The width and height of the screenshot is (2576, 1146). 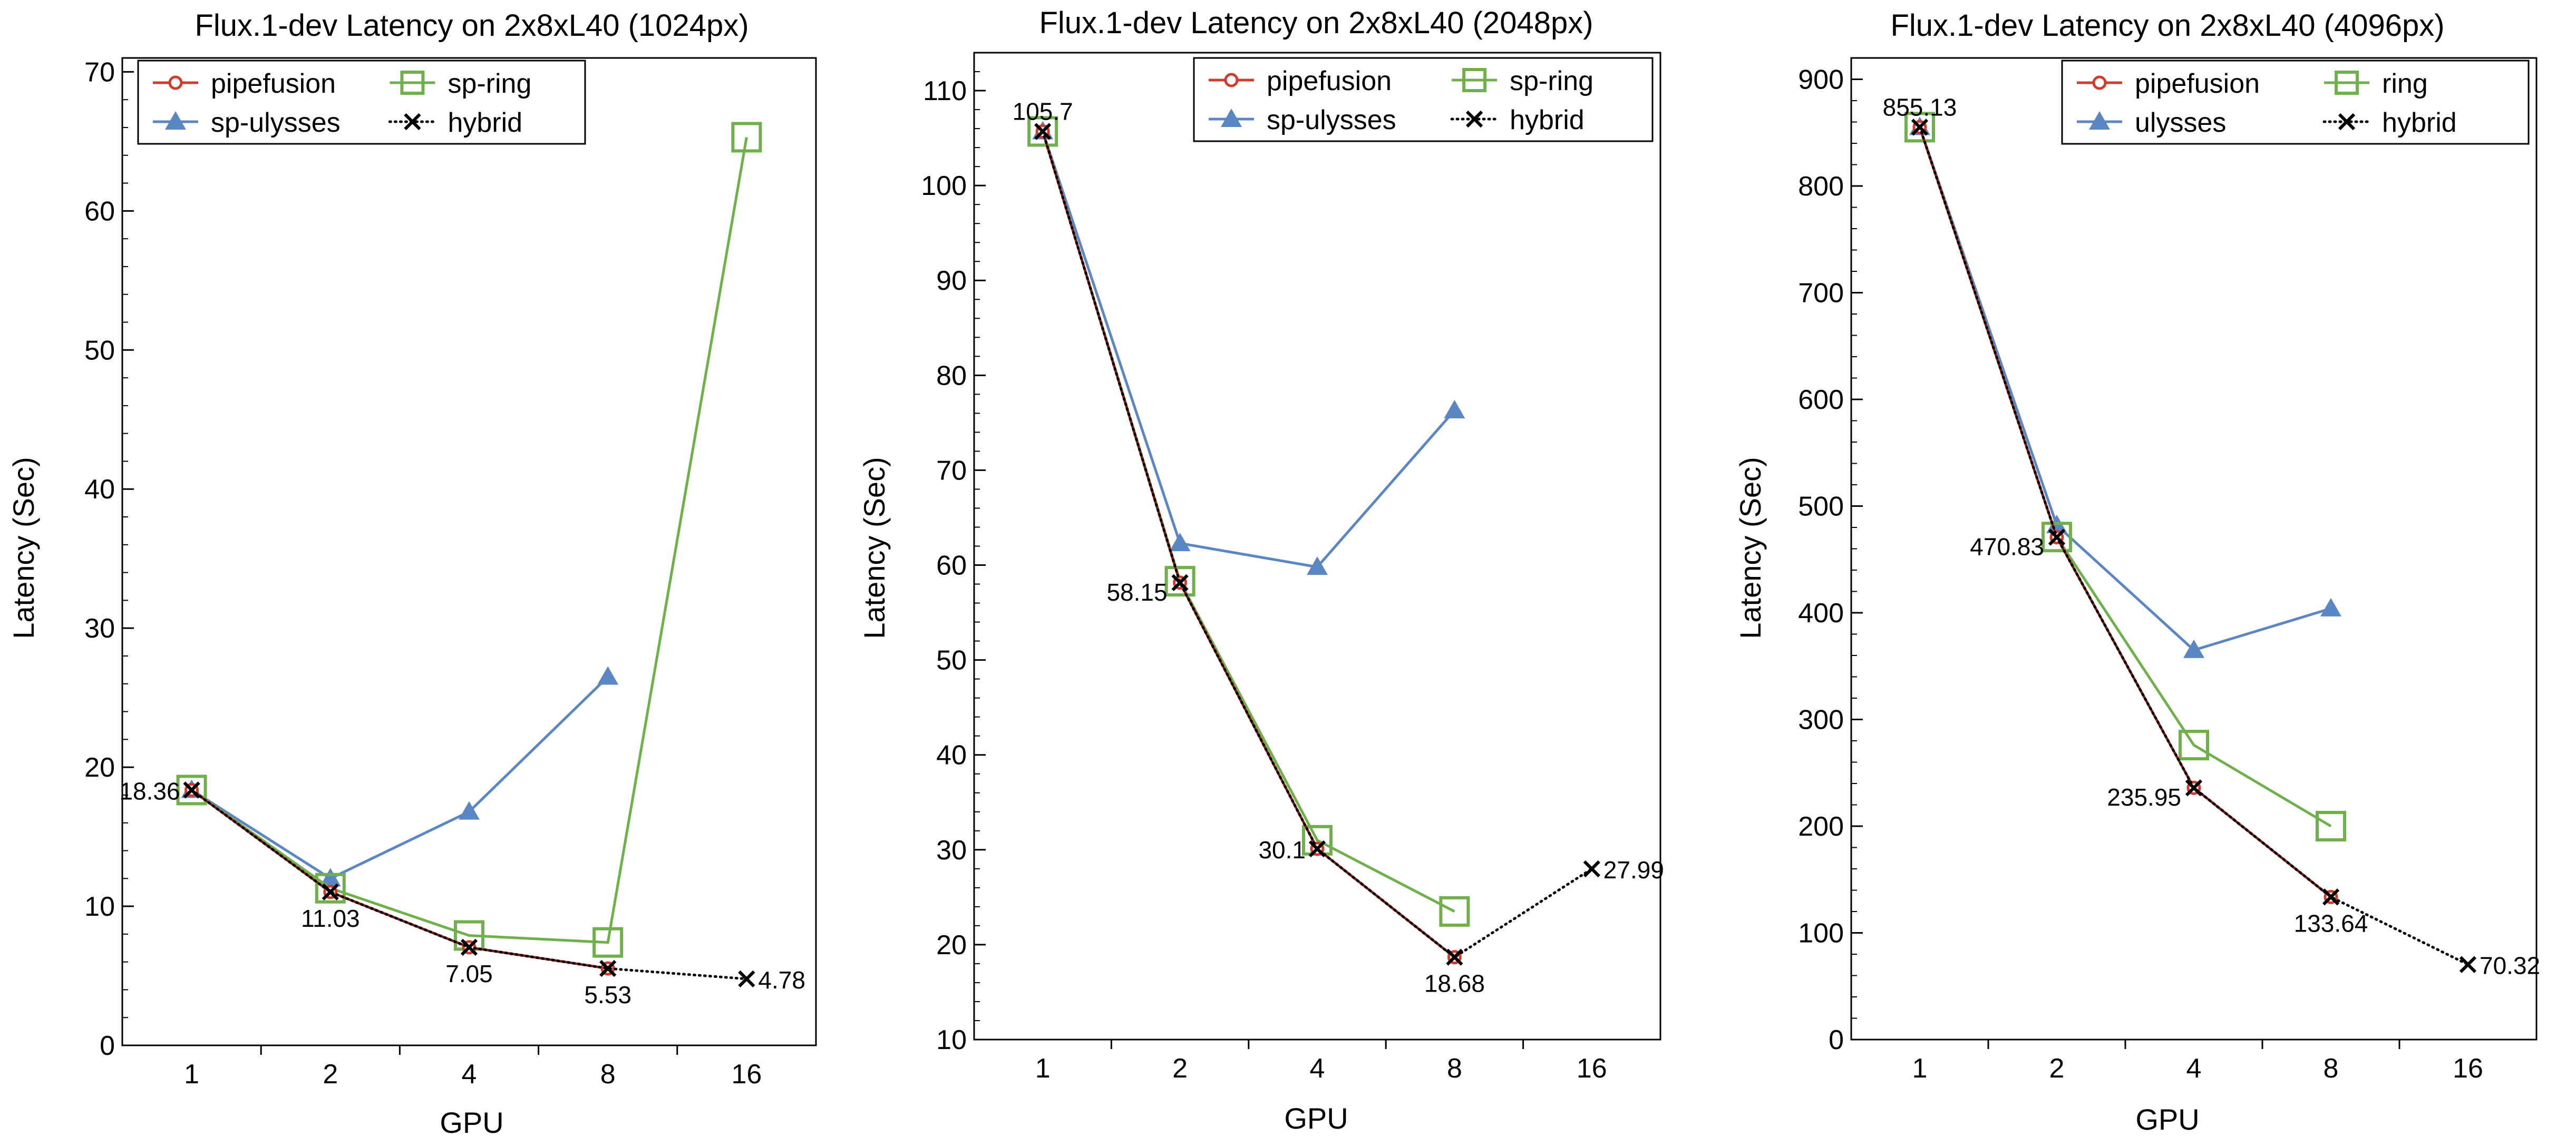 What do you see at coordinates (1316, 23) in the screenshot?
I see `chart-title: Flux.1-dev Latency on 2x8xL40 (2048px)` at bounding box center [1316, 23].